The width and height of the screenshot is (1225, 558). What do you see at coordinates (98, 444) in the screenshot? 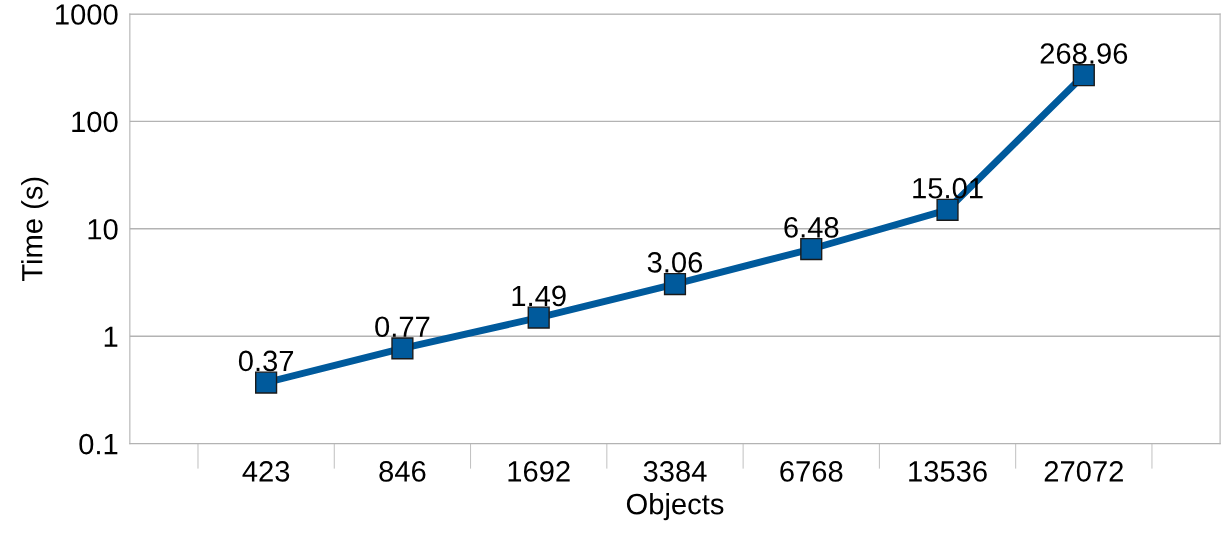
I see `y-tick-label: 0.1` at bounding box center [98, 444].